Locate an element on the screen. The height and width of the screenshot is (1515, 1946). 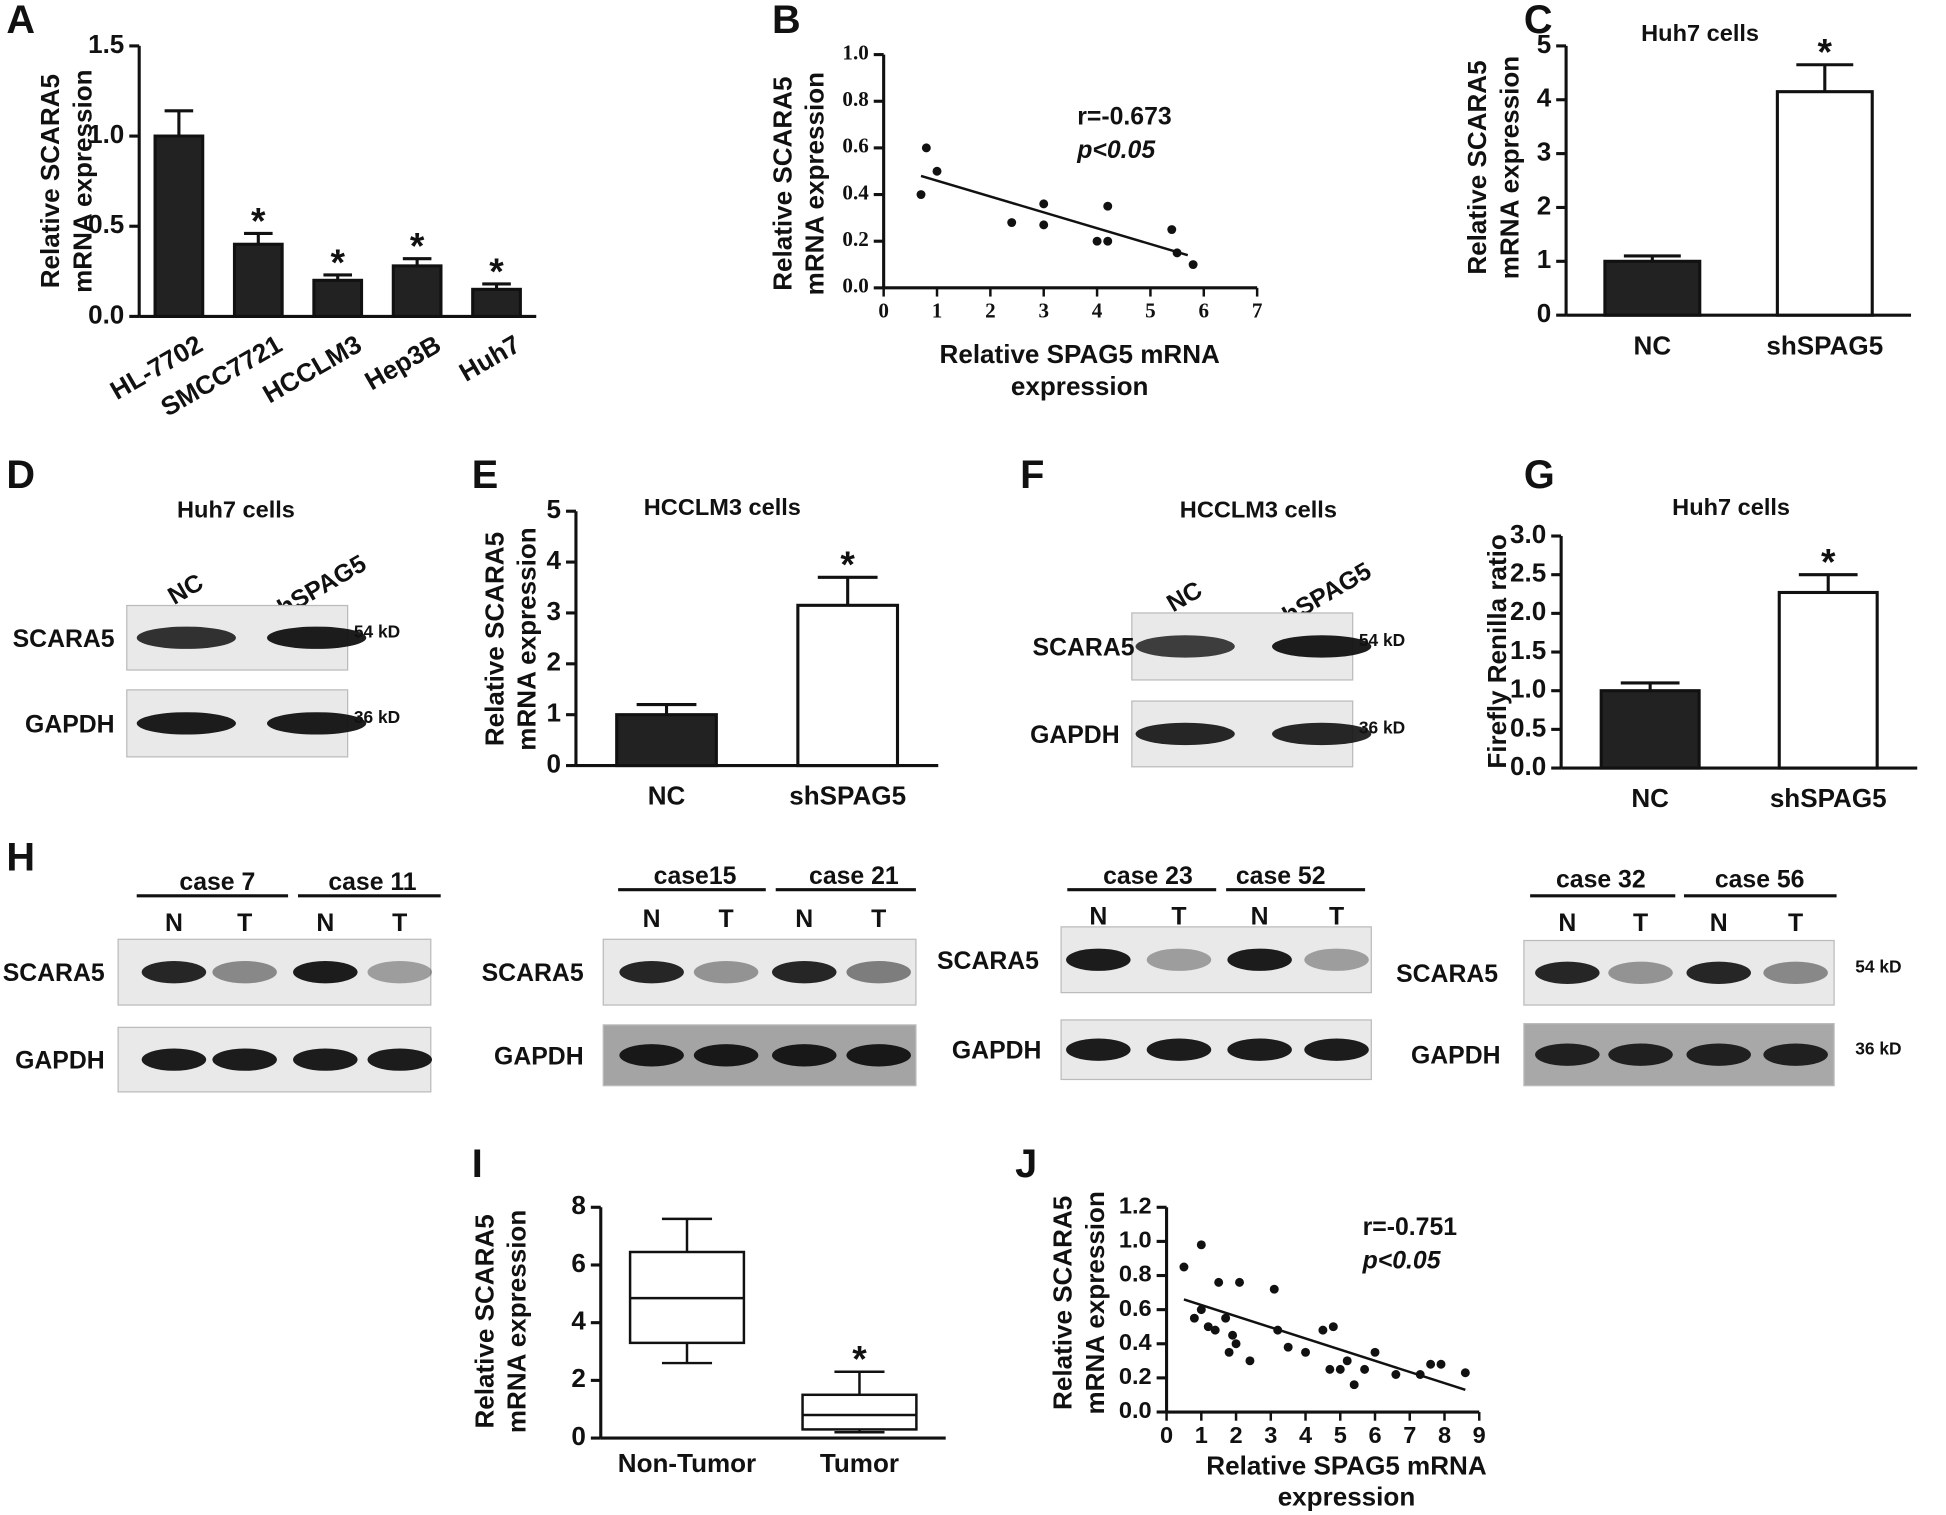
blot-membrane is located at coordinates (274, 972).